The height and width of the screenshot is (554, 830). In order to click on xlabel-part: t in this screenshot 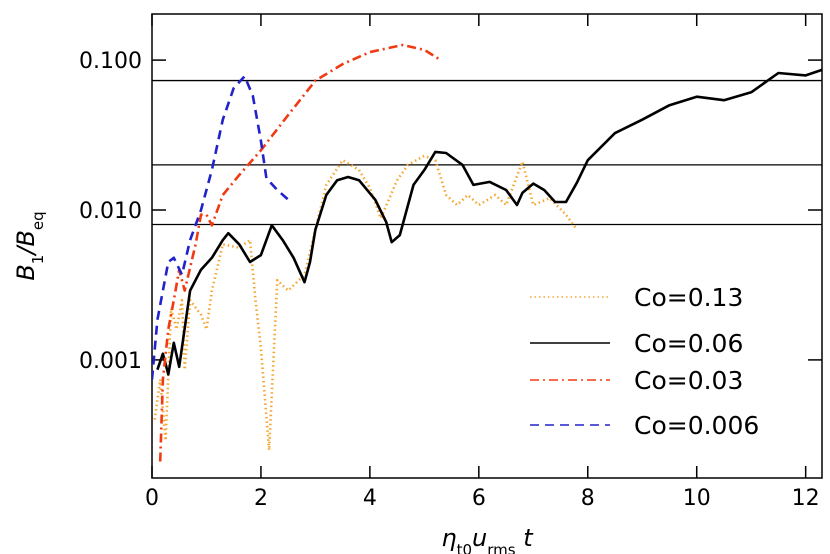, I will do `click(525, 538)`.